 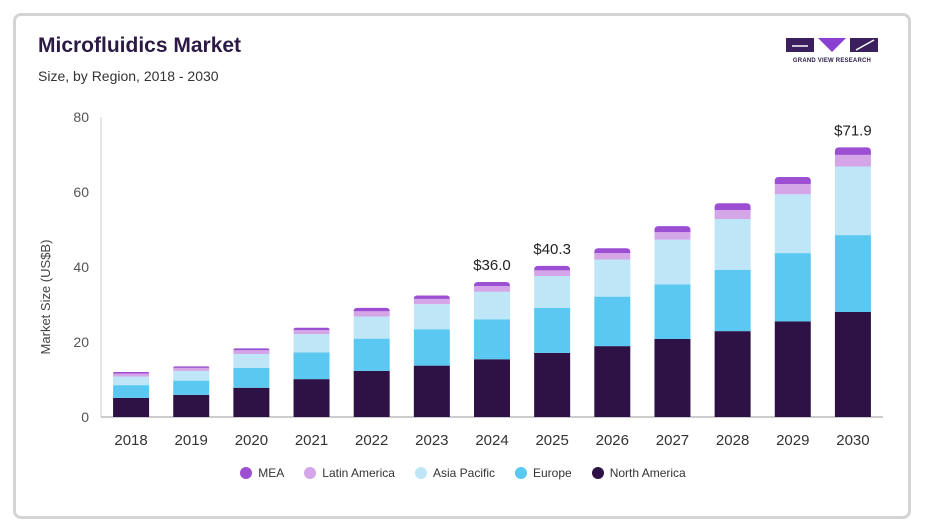 I want to click on x-tick-label: 2027, so click(x=672, y=440).